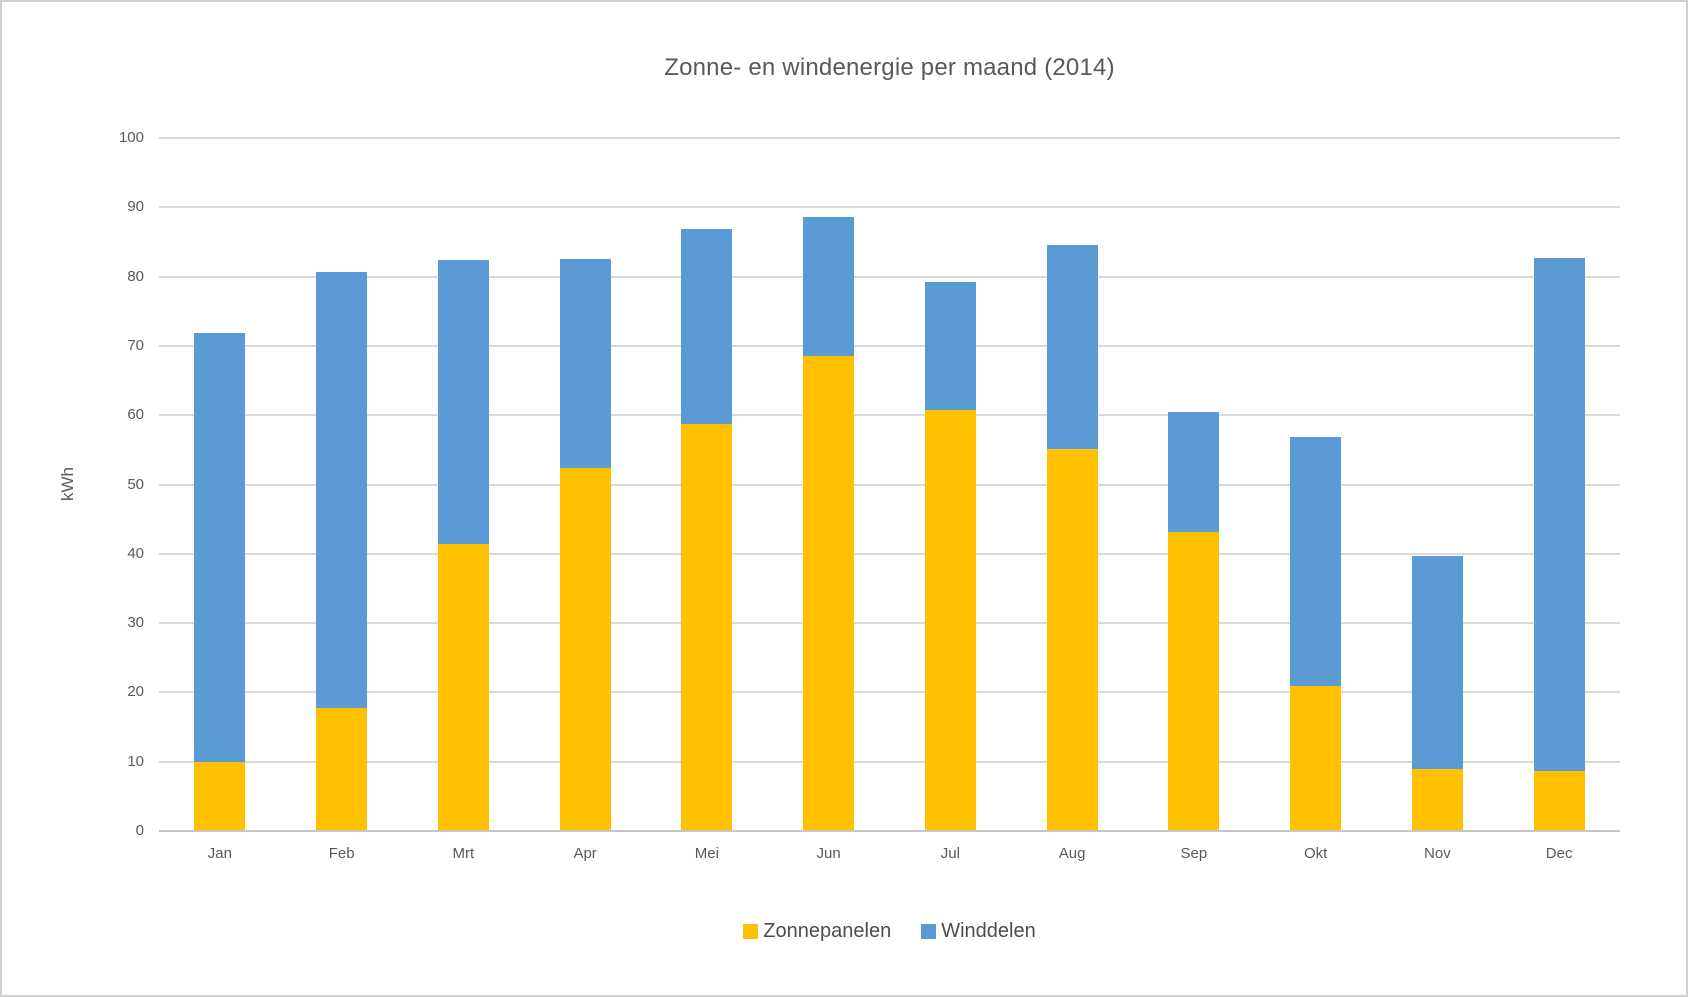  Describe the element at coordinates (1437, 853) in the screenshot. I see `x-tick-label-nov: Nov` at that location.